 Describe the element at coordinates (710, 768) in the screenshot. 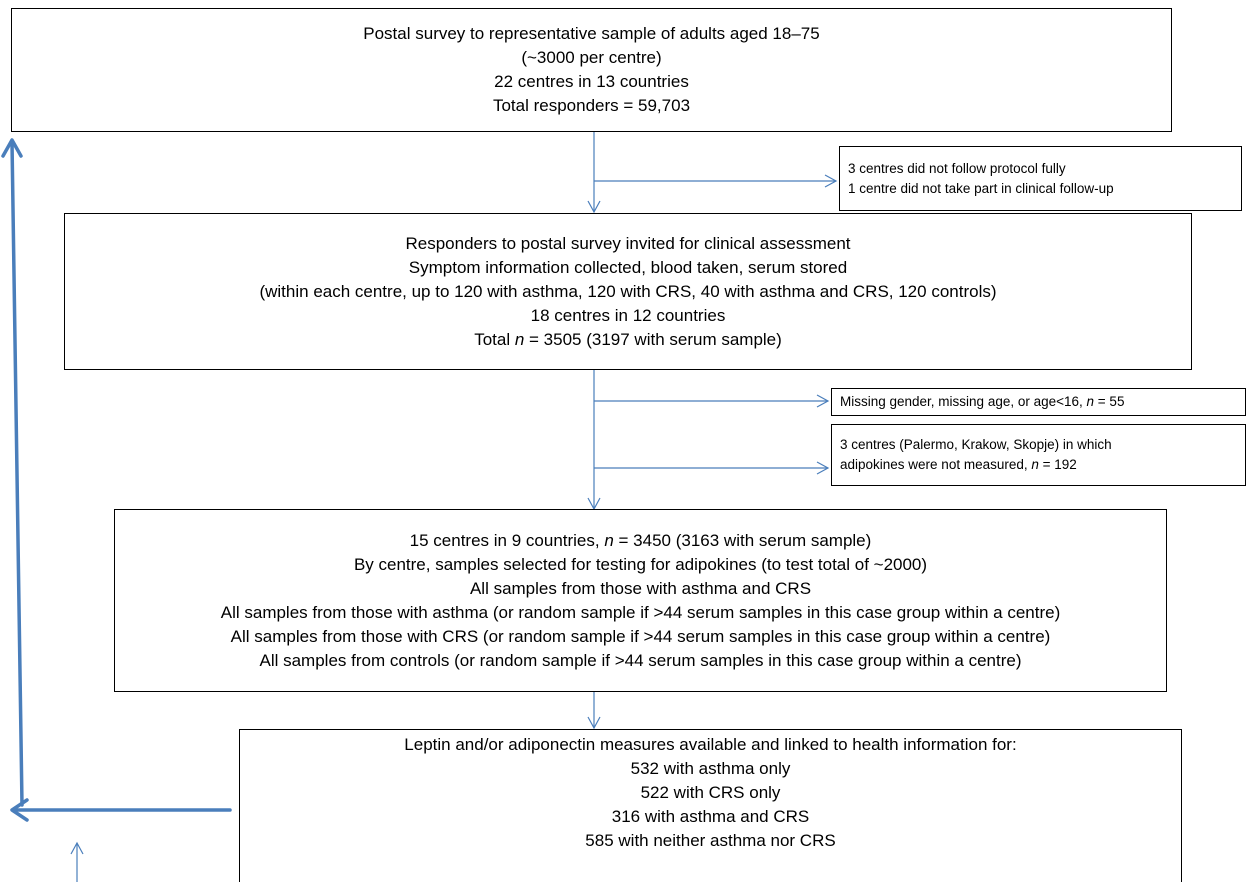

I see `final-line-2: 532 with asthma only` at that location.